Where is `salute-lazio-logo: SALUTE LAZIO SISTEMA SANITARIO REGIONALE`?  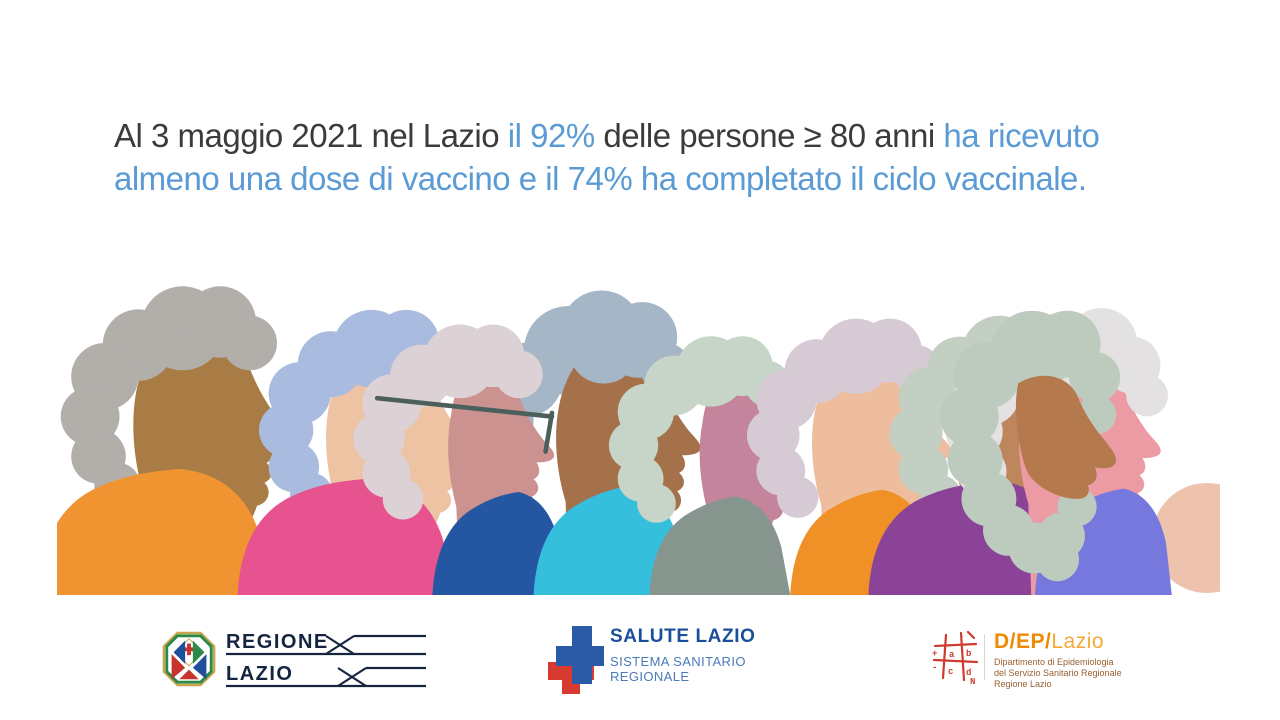 salute-lazio-logo: SALUTE LAZIO SISTEMA SANITARIO REGIONALE is located at coordinates (661, 659).